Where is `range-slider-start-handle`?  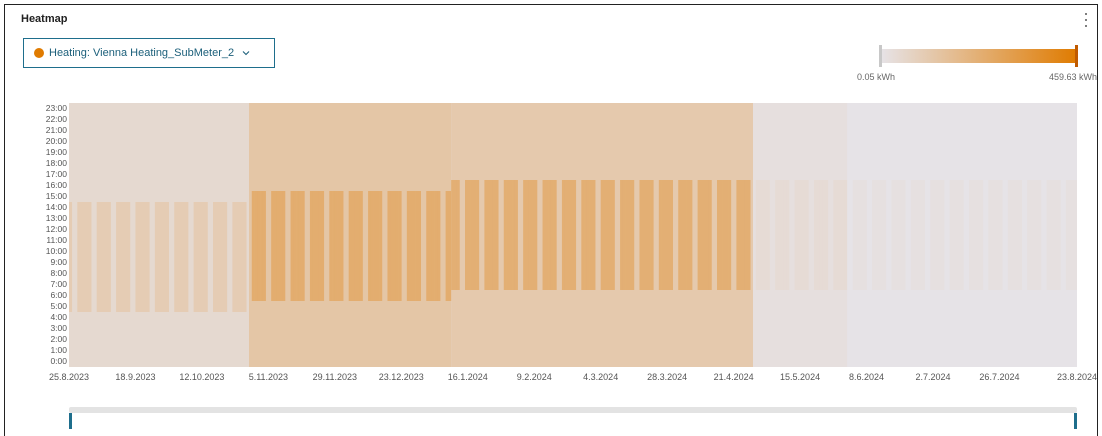 range-slider-start-handle is located at coordinates (70, 421).